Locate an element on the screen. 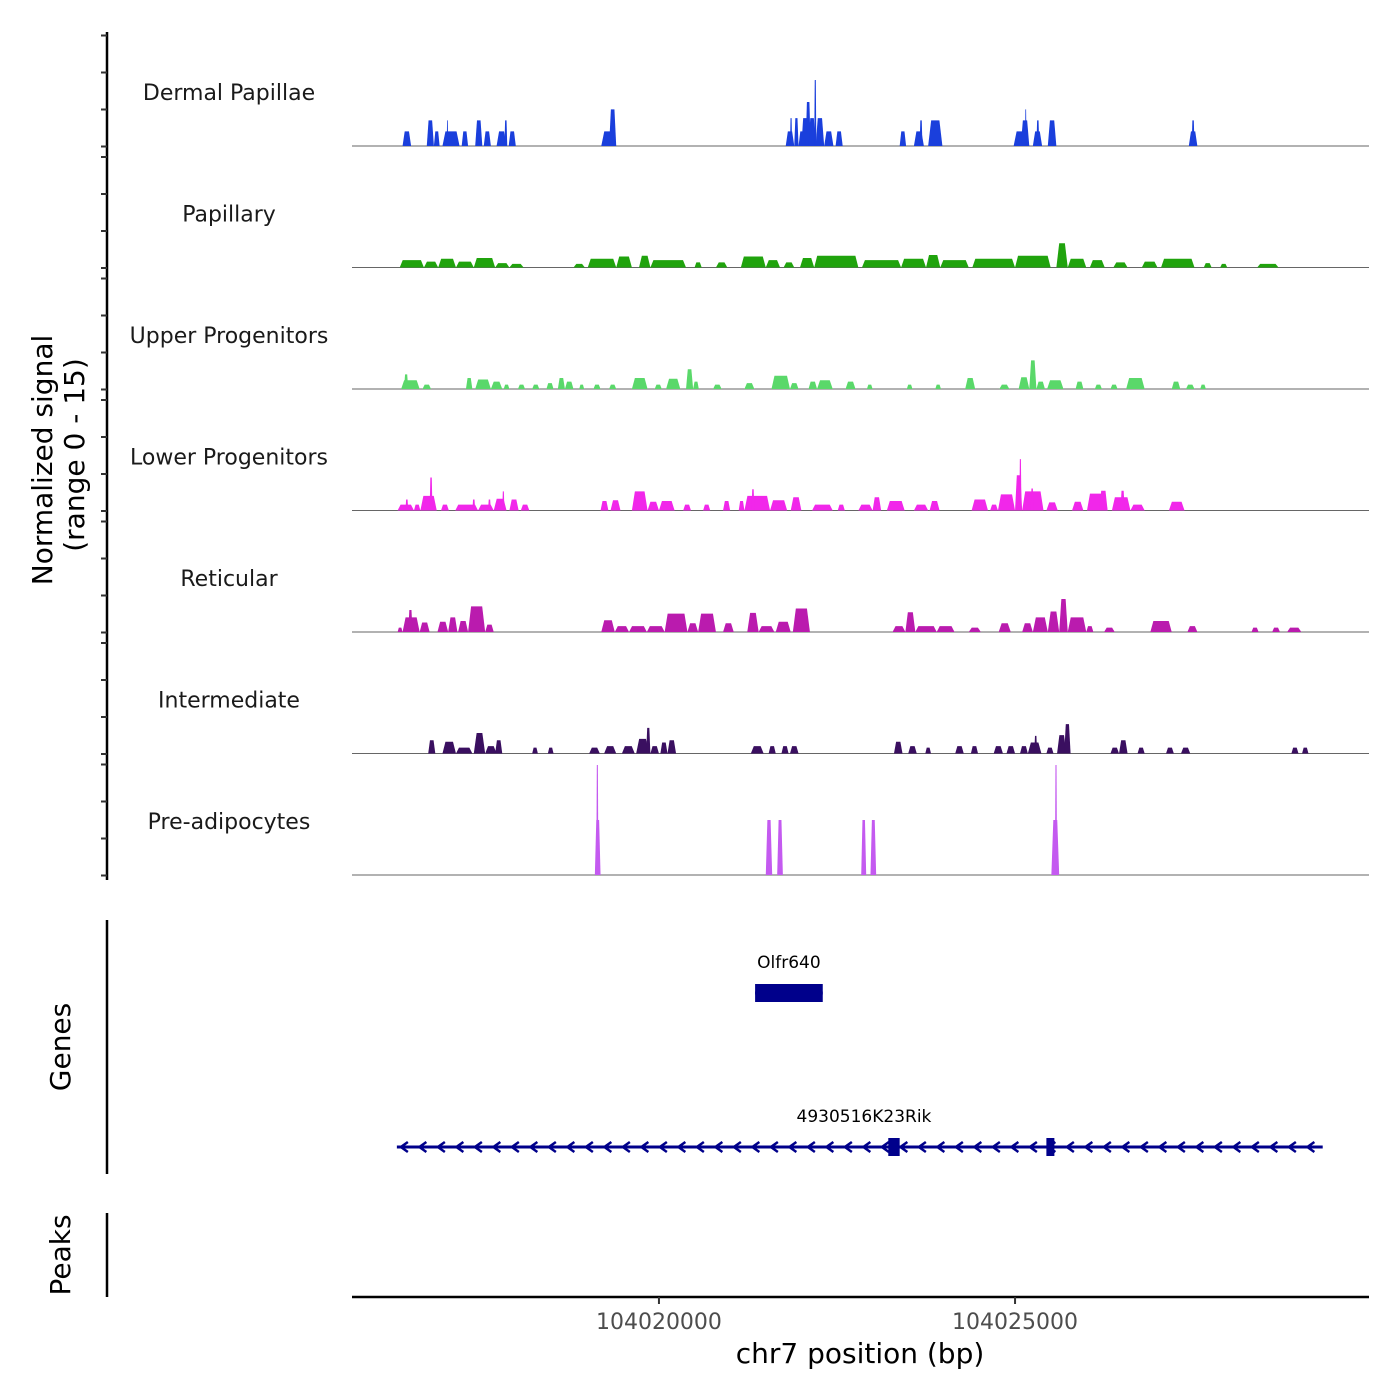  genes-panel-label: Genes is located at coordinates (60, 1047).